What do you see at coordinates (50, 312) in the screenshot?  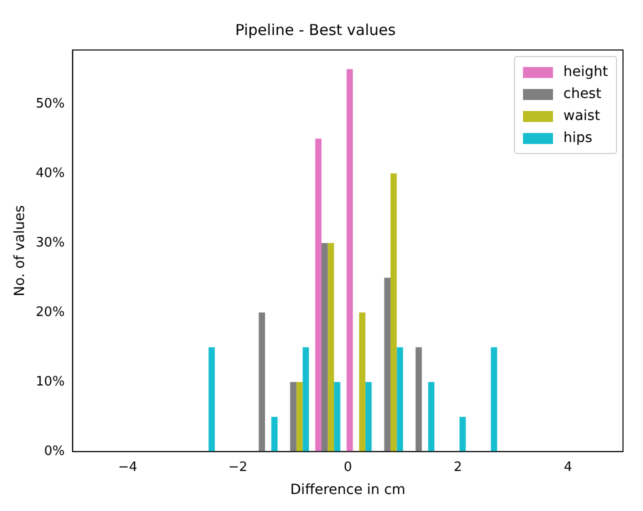 I see `y-tick-label: 20%` at bounding box center [50, 312].